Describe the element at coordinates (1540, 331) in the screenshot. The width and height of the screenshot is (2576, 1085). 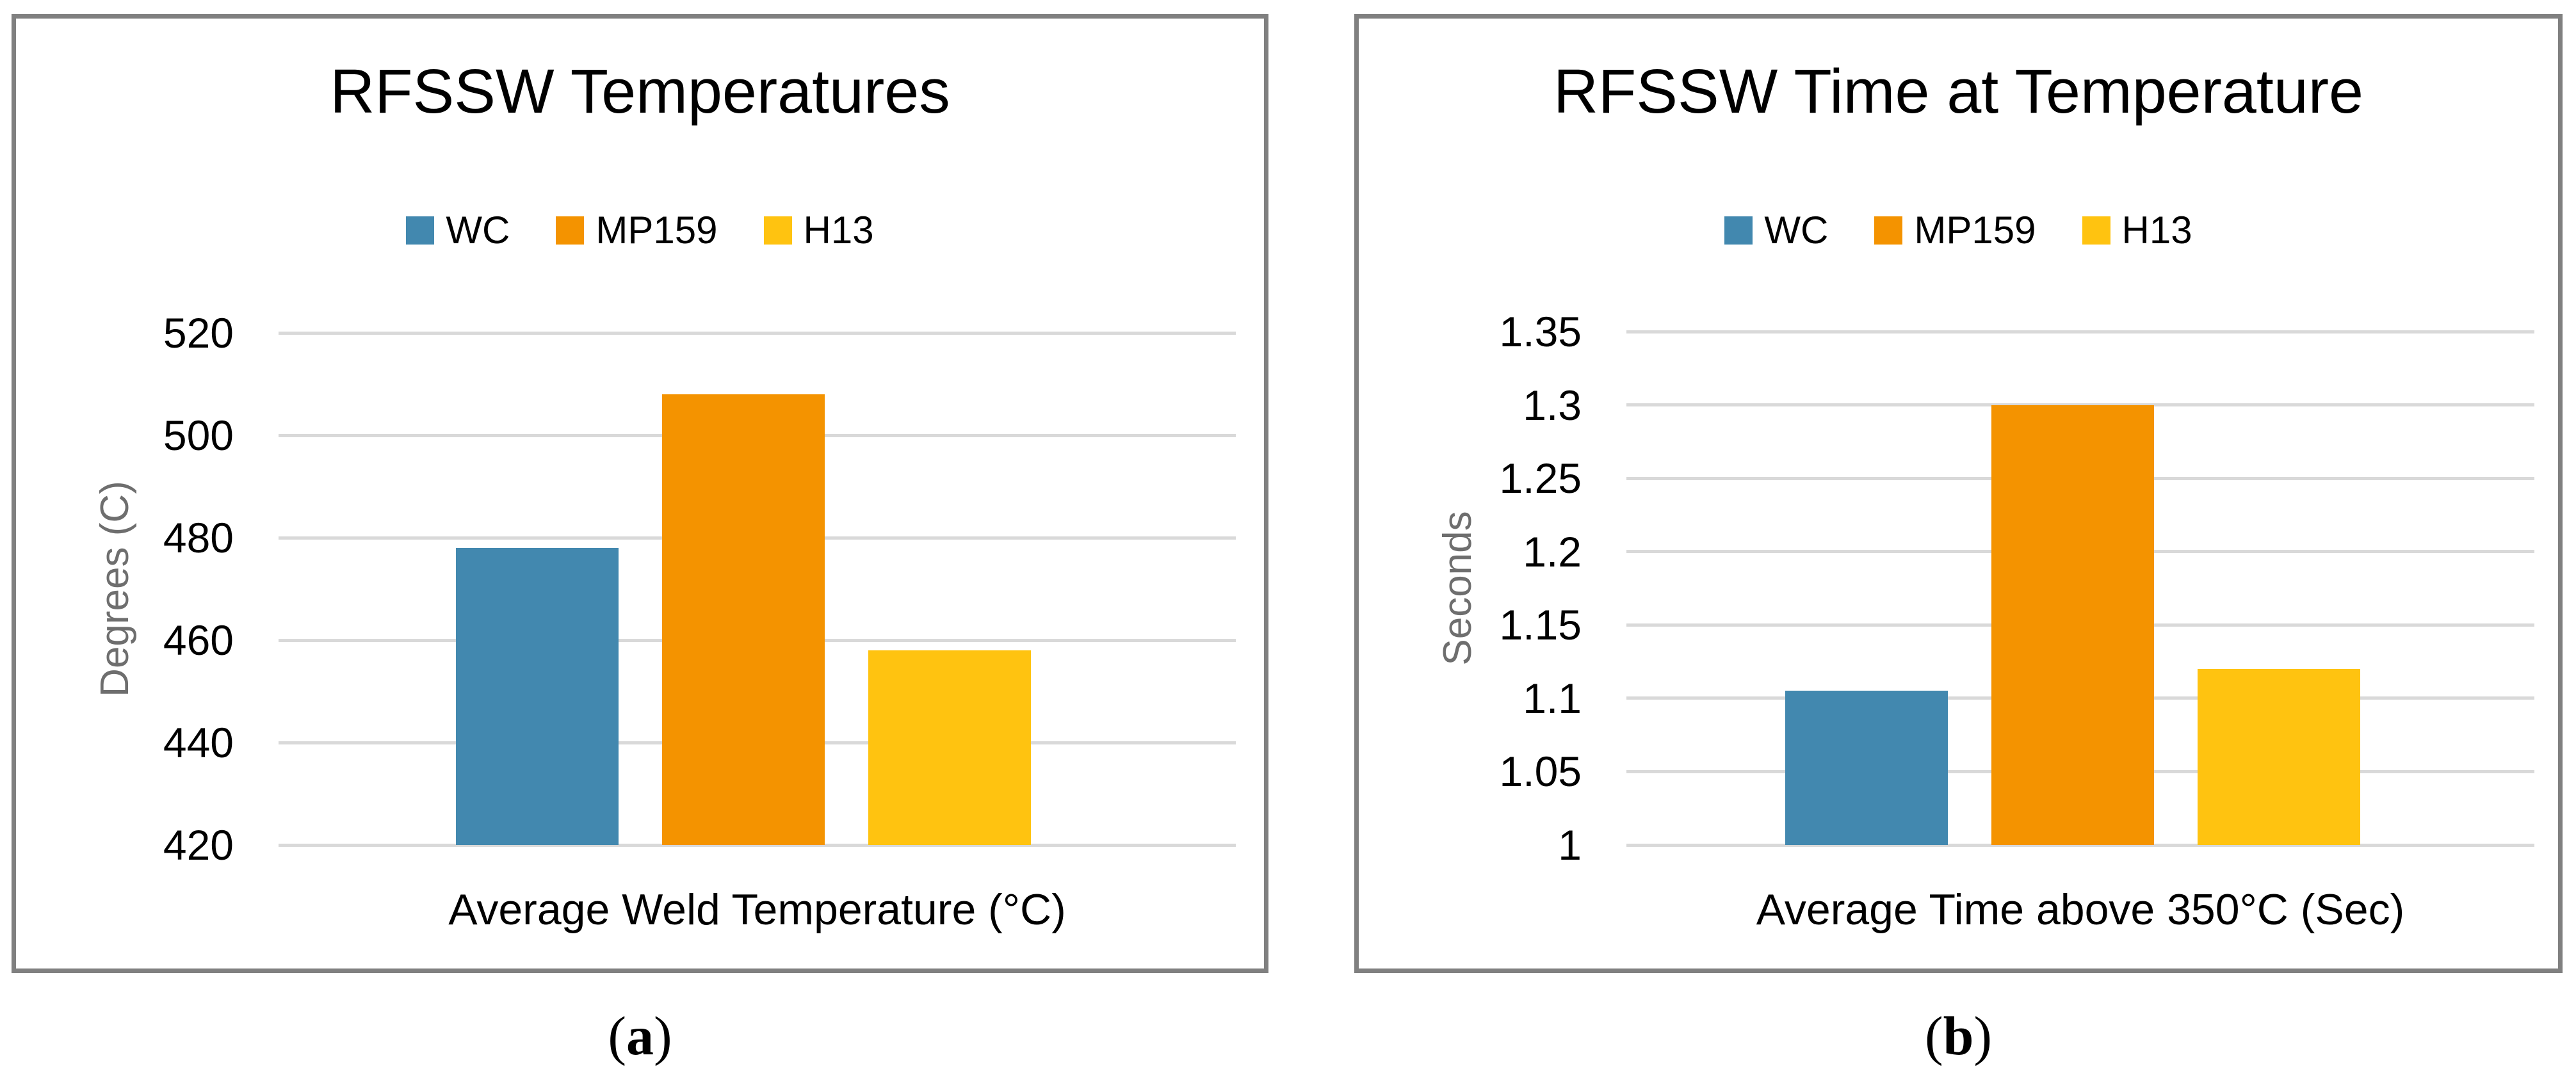
I see `y-tick-label: 1.35` at that location.